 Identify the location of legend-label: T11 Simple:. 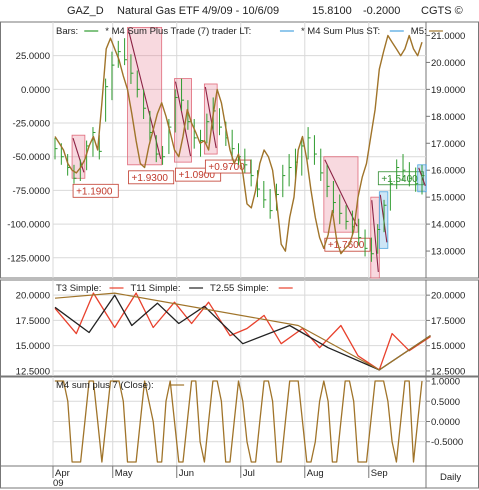
(156, 288).